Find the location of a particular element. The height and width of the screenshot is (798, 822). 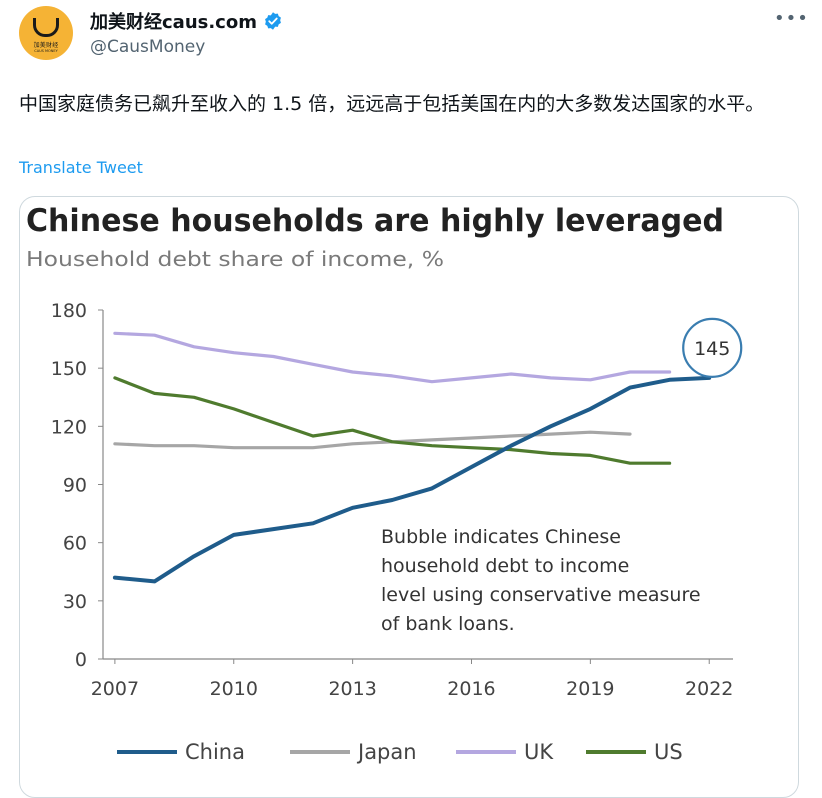

avatar-brand-subtext: CAUS MONEY is located at coordinates (46, 50).